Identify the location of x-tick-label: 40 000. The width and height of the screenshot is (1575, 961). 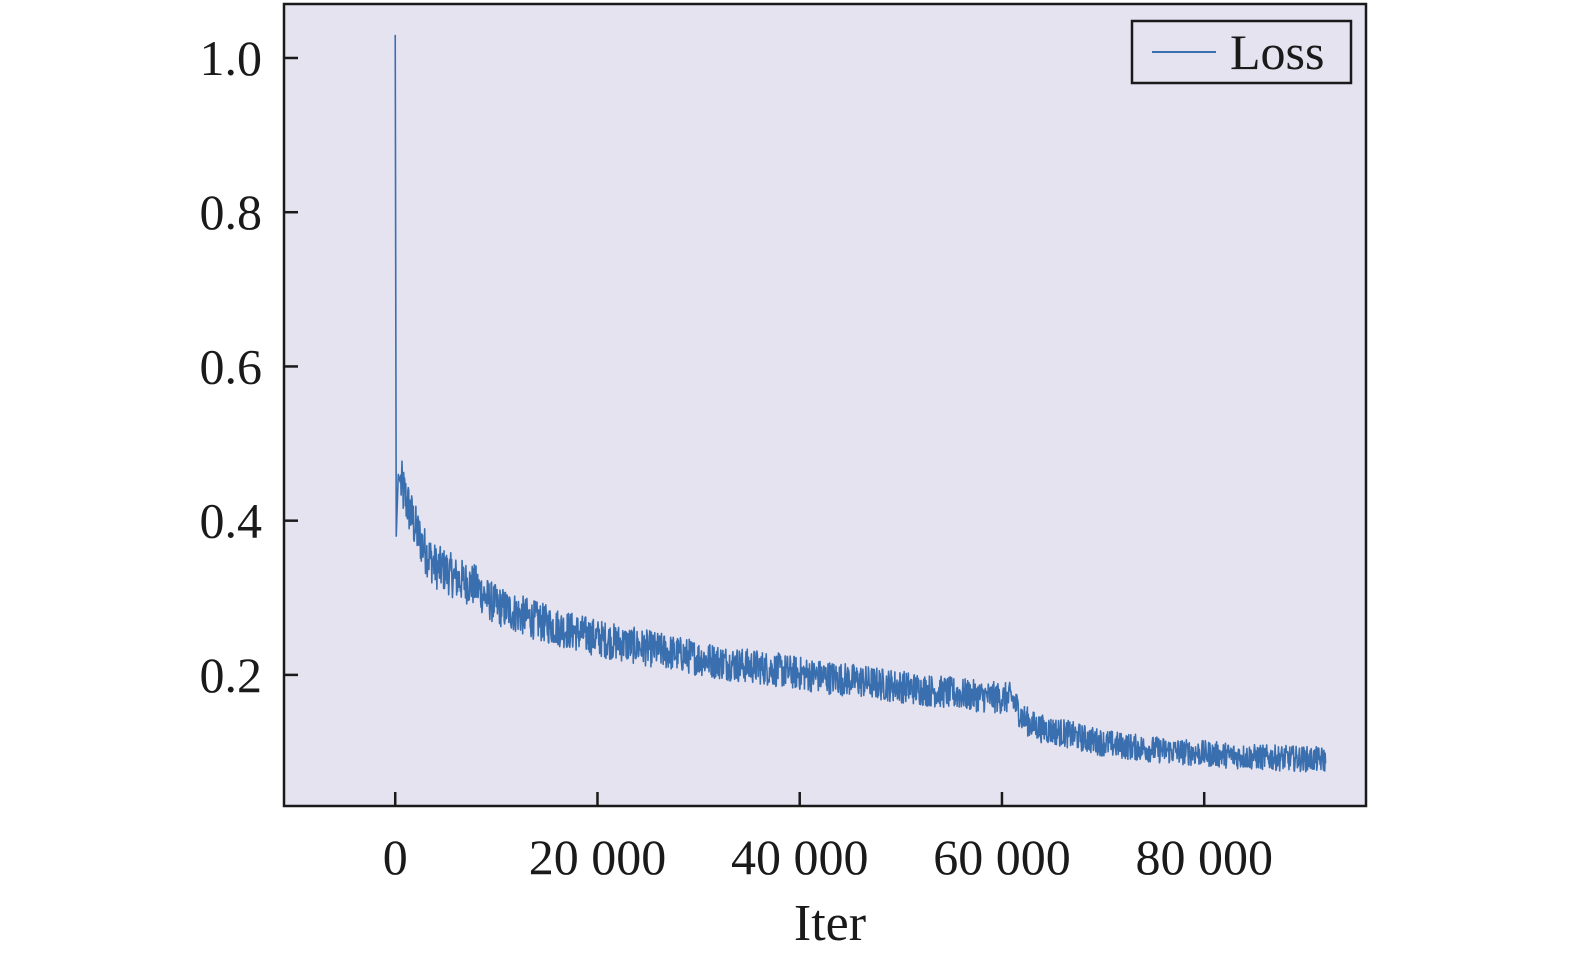
(800, 857).